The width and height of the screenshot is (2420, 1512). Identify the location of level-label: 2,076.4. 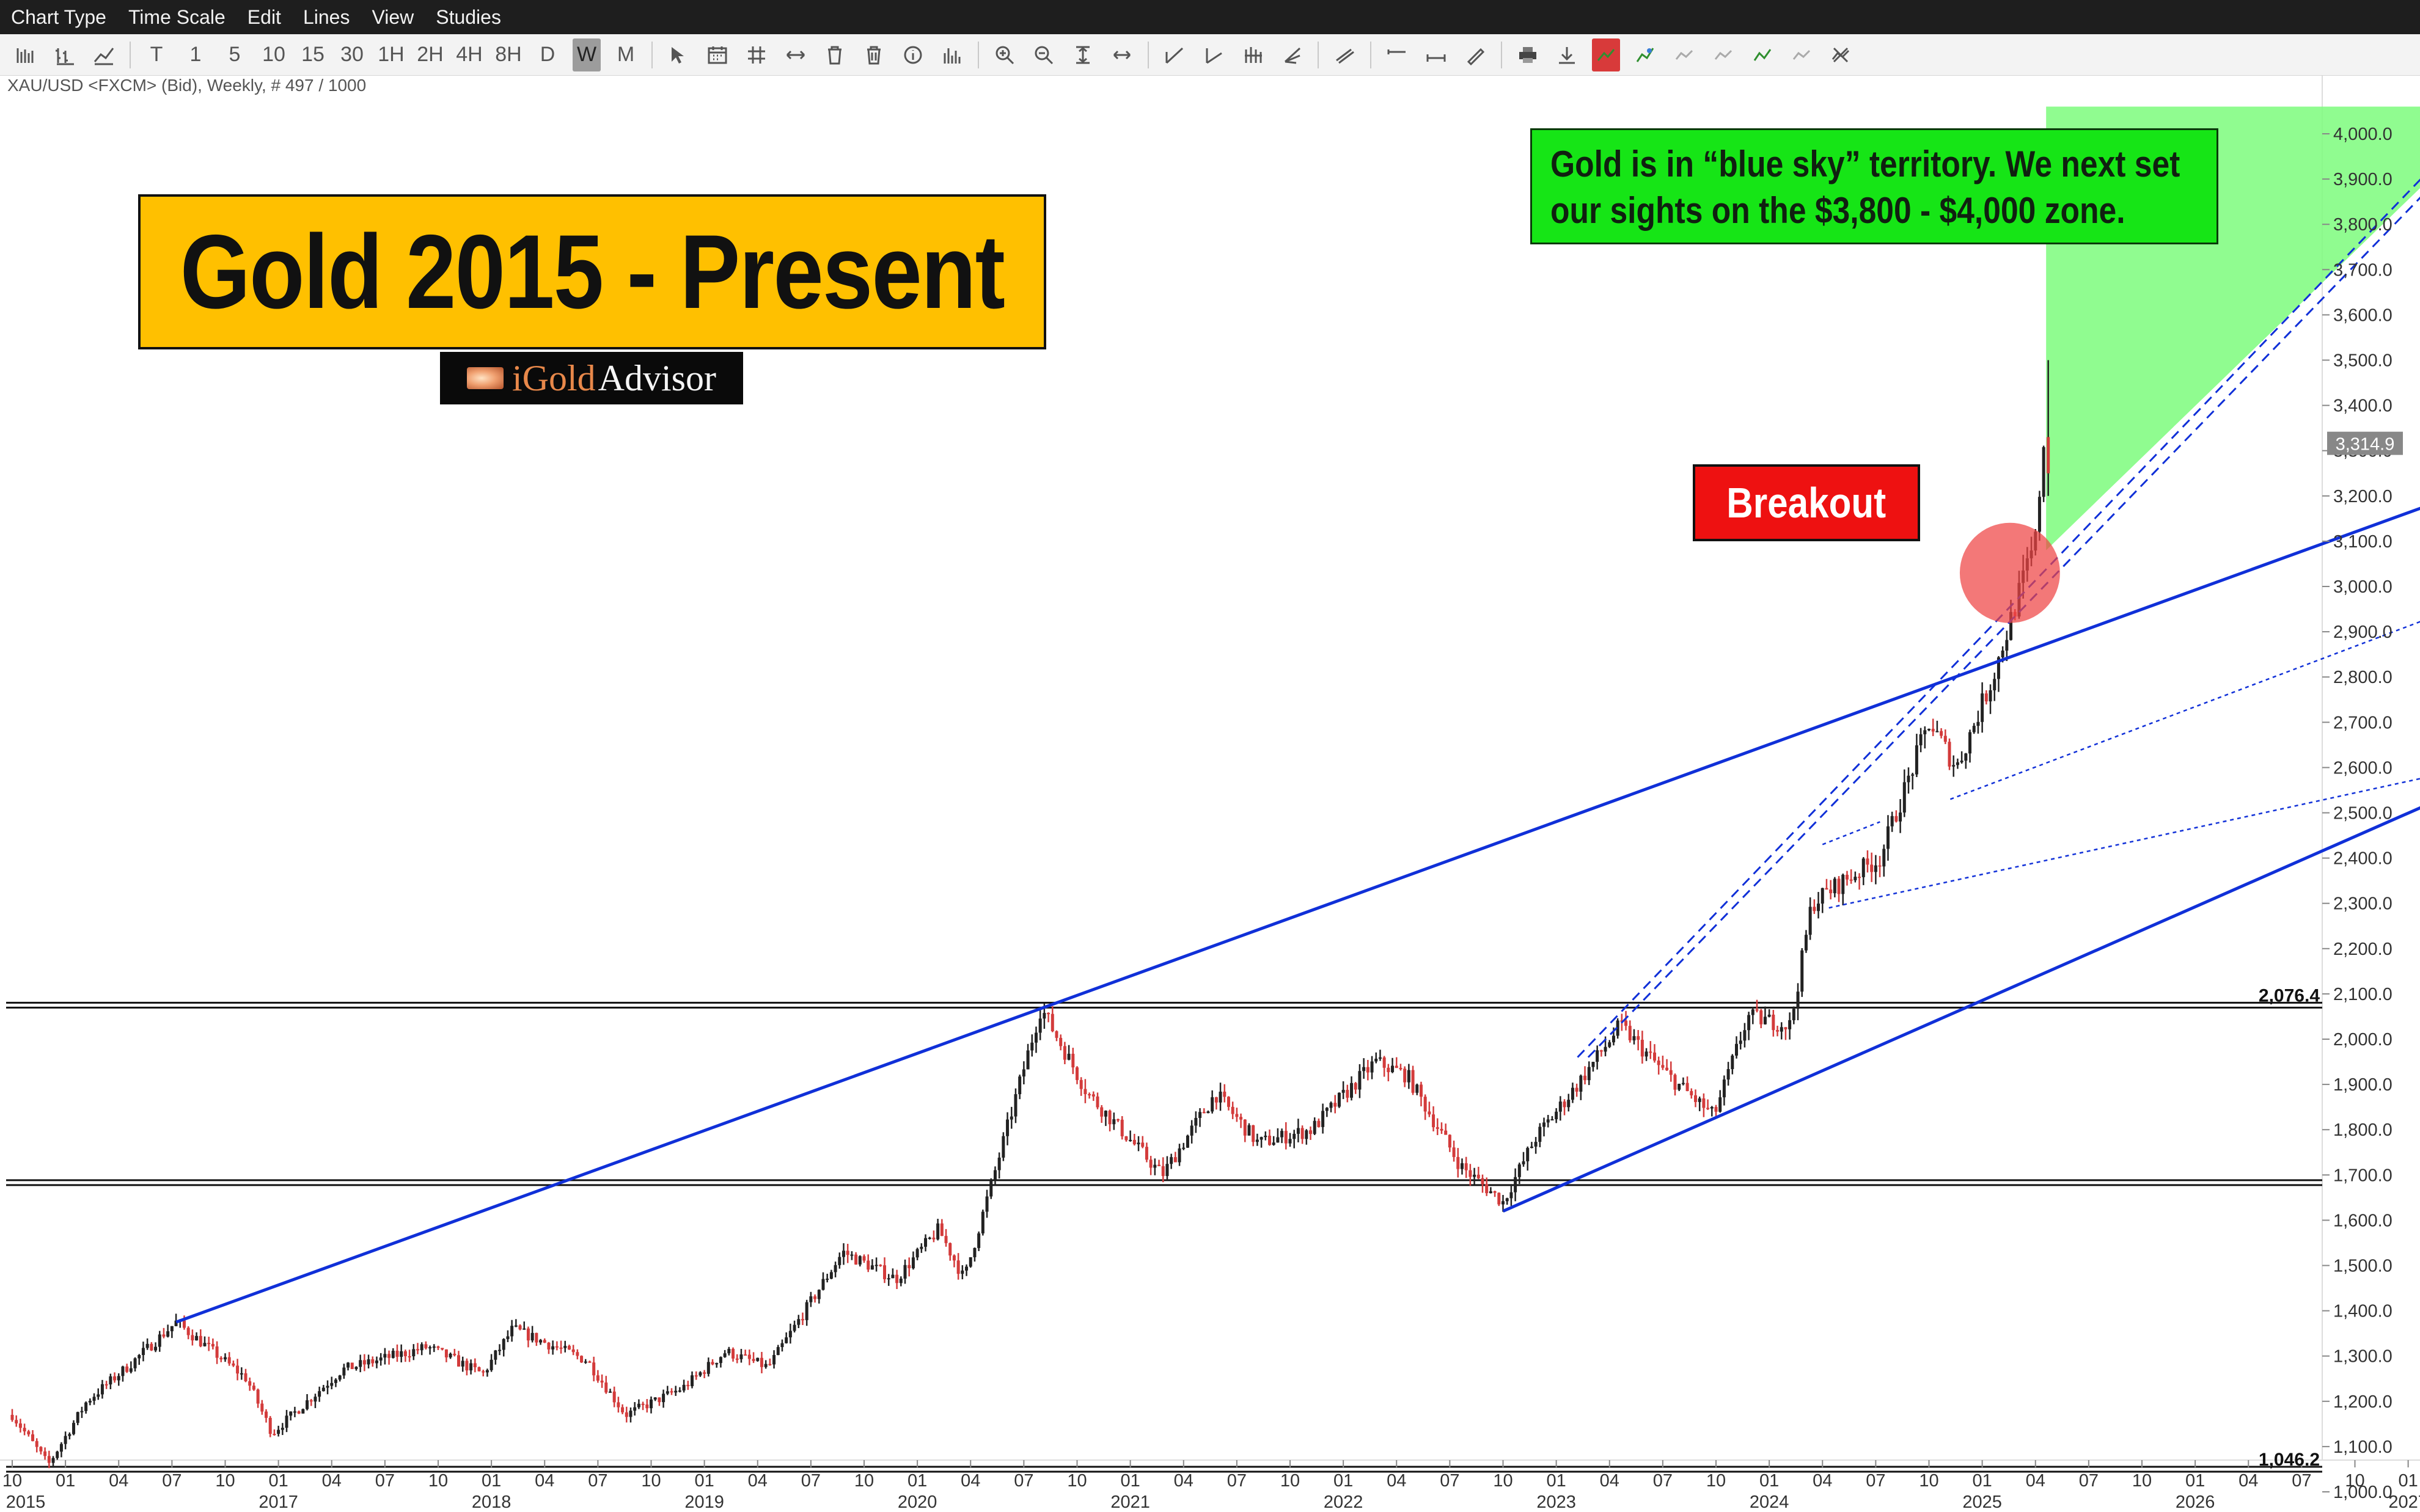
(2289, 995).